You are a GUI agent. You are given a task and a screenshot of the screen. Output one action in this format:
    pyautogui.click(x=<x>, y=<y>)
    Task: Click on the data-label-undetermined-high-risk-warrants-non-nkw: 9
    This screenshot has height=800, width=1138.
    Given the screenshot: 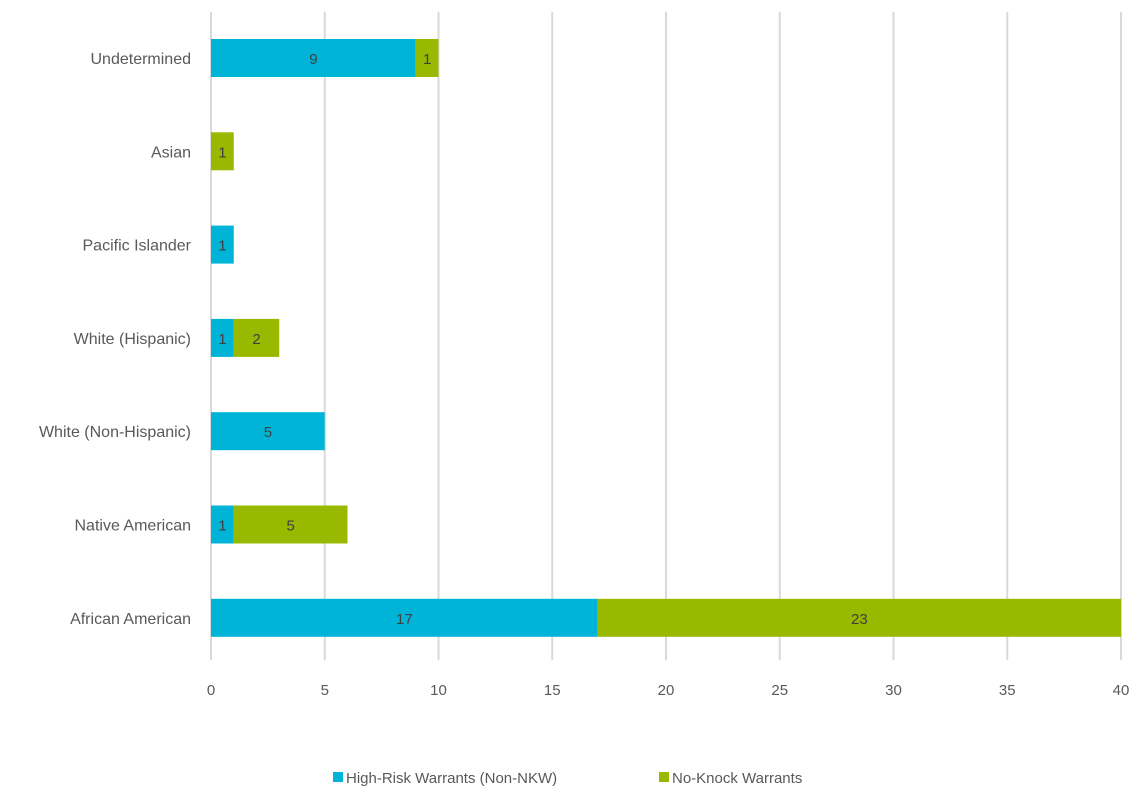 What is the action you would take?
    pyautogui.click(x=313, y=59)
    